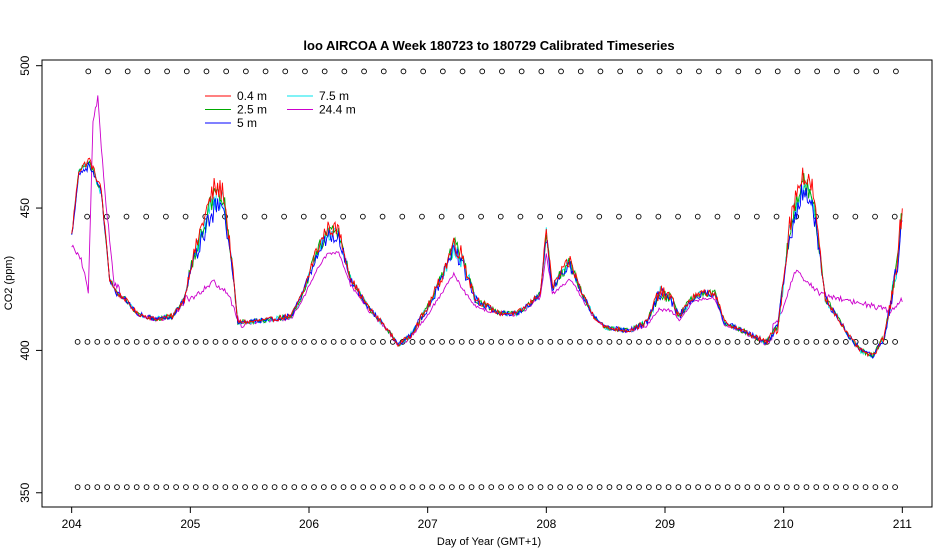 The width and height of the screenshot is (950, 550). I want to click on y-tick-label: 350, so click(25, 492).